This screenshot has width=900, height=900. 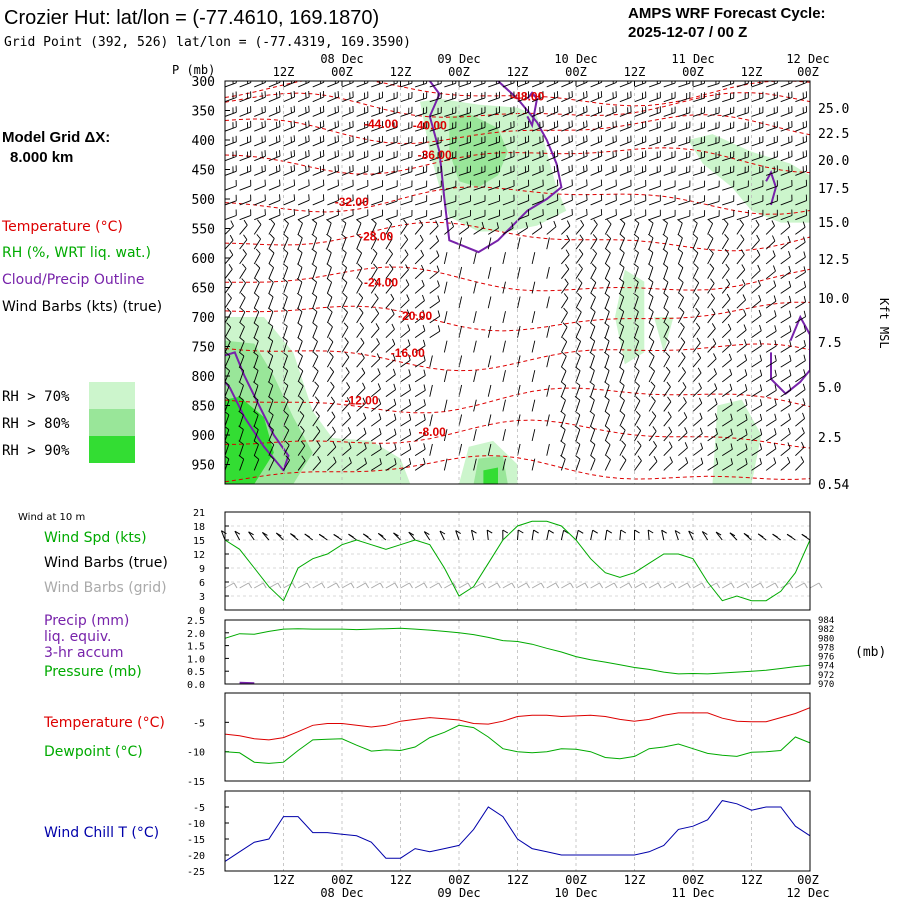 I want to click on isotherm-line, so click(x=517, y=161).